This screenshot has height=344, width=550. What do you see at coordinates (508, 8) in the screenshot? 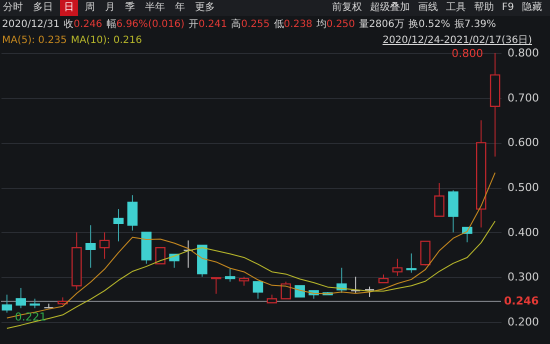
I see `text: F9` at bounding box center [508, 8].